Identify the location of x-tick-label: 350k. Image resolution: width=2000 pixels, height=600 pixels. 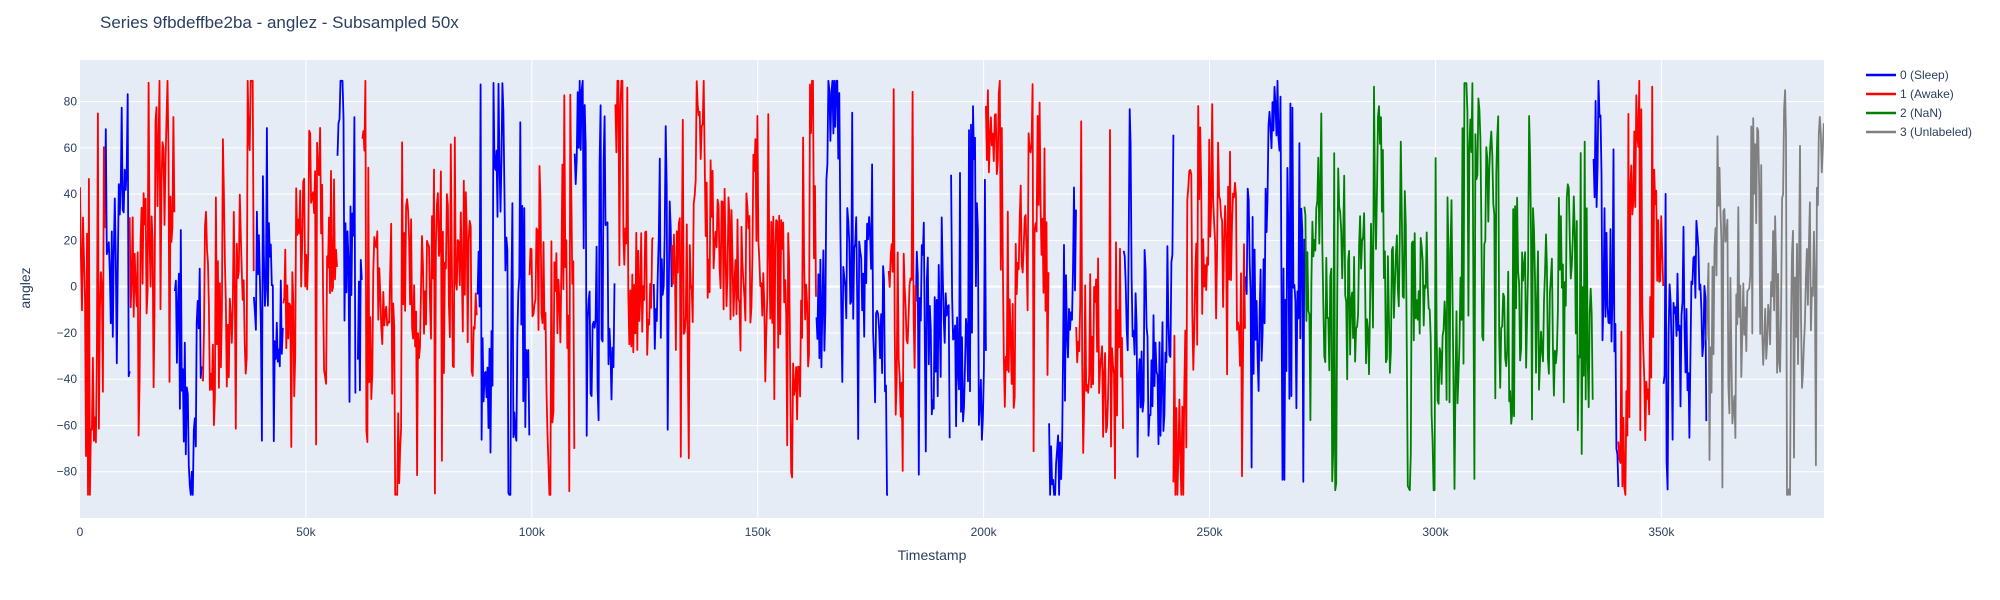
(1661, 532).